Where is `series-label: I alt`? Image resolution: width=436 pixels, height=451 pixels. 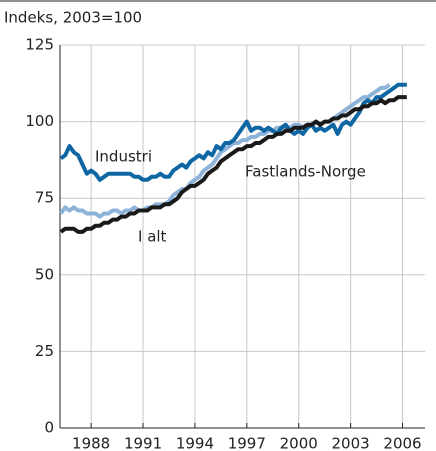
series-label: I alt is located at coordinates (152, 237).